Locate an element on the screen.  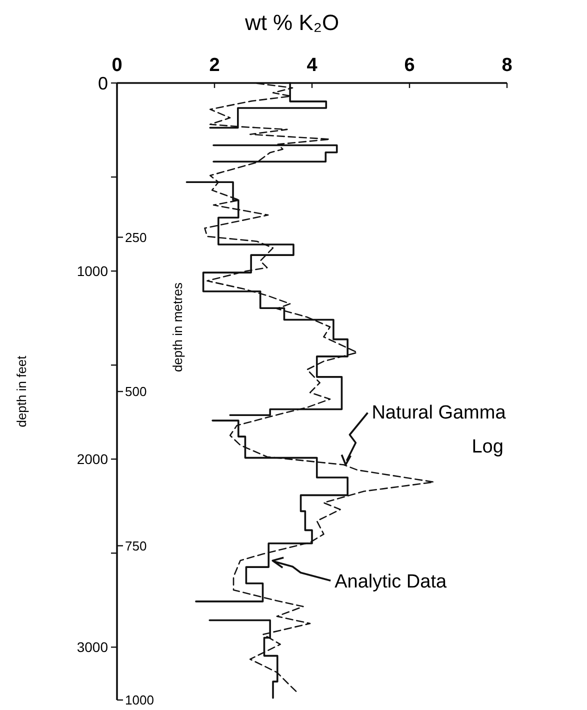
y-tick-label: 1000 is located at coordinates (92, 270).